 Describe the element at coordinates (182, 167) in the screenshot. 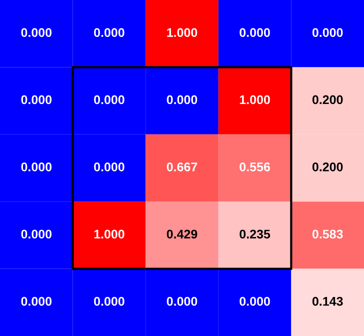

I see `data-label: 0.667` at that location.